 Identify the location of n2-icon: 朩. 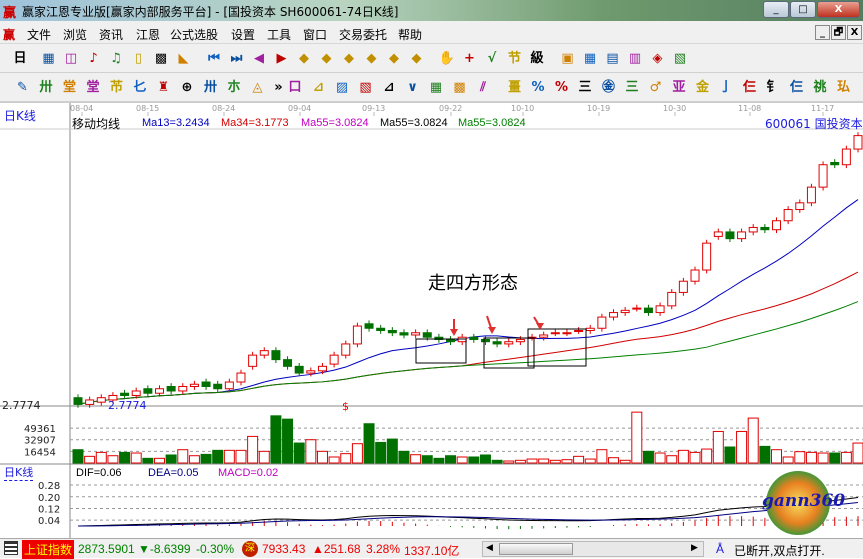
(234, 87).